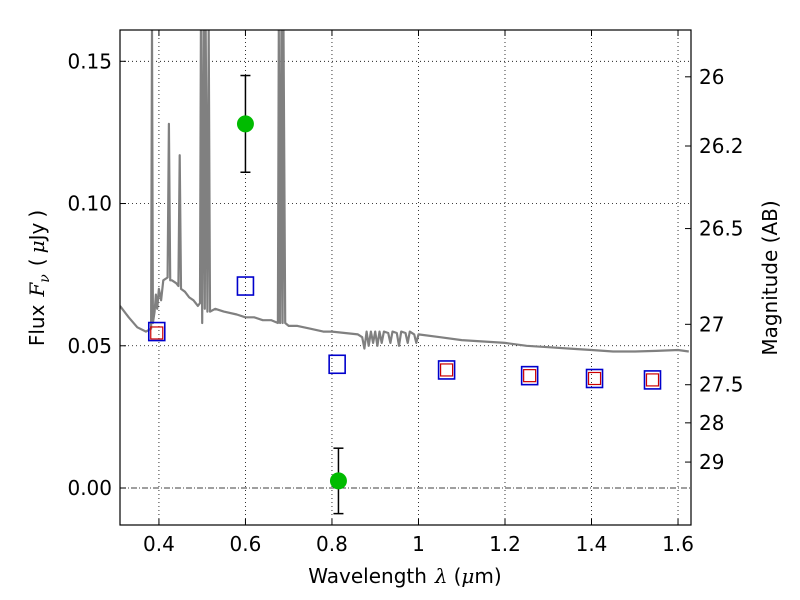 The image size is (800, 600). What do you see at coordinates (711, 423) in the screenshot?
I see `magnitude-tick-label: 28` at bounding box center [711, 423].